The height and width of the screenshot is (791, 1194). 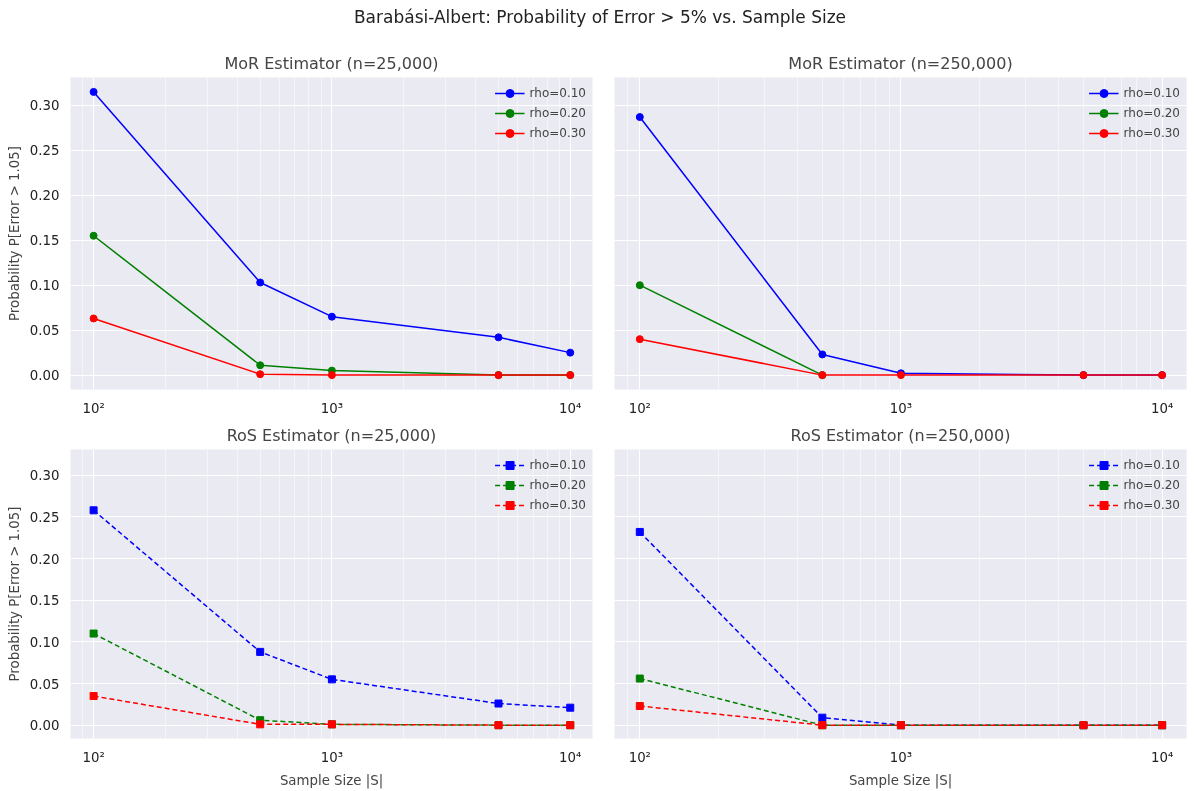 What do you see at coordinates (331, 63) in the screenshot?
I see `chart-title: MoR Estimator (n=25,000)` at bounding box center [331, 63].